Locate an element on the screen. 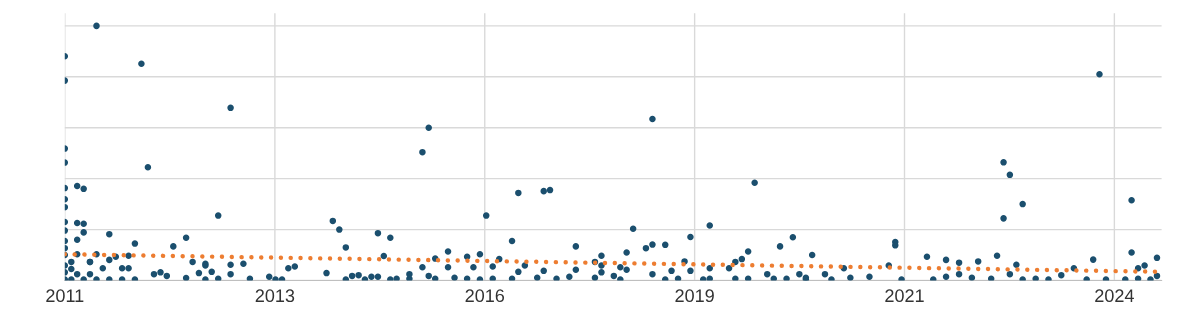 The width and height of the screenshot is (1200, 330). x-tick-label: 2021 is located at coordinates (904, 296).